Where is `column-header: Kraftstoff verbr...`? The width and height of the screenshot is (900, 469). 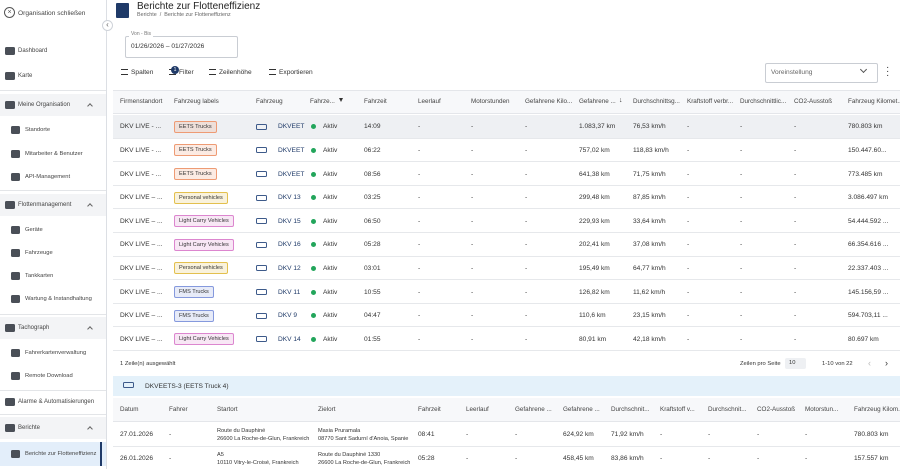
column-header: Kraftstoff verbr... is located at coordinates (710, 101).